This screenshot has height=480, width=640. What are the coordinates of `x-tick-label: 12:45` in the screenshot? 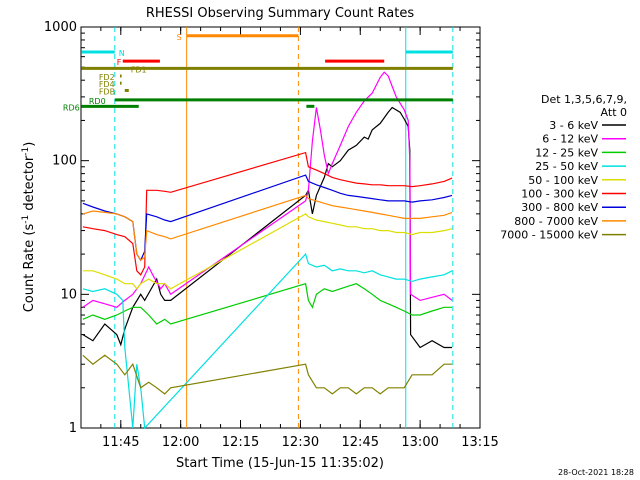 It's located at (360, 442).